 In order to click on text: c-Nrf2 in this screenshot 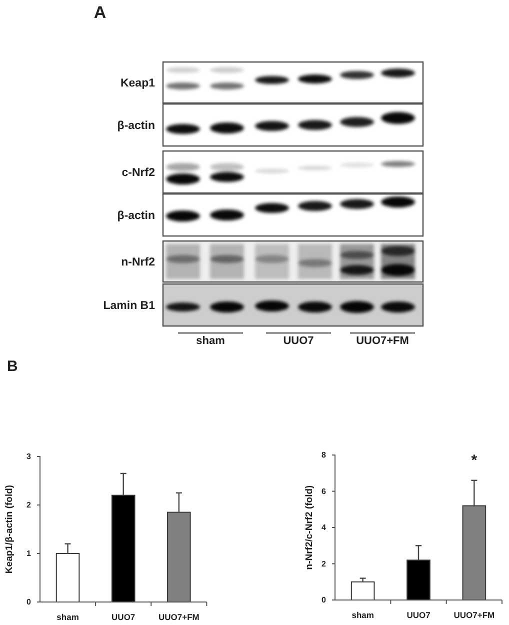, I will do `click(138, 173)`.